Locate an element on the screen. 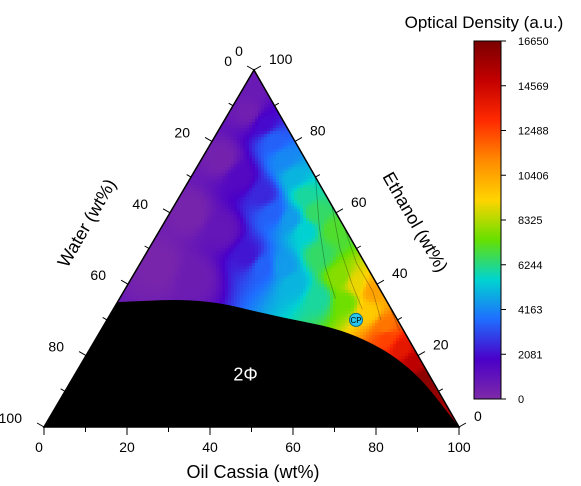 The image size is (581, 486). colorbar-tick-label: 10406 is located at coordinates (533, 176).